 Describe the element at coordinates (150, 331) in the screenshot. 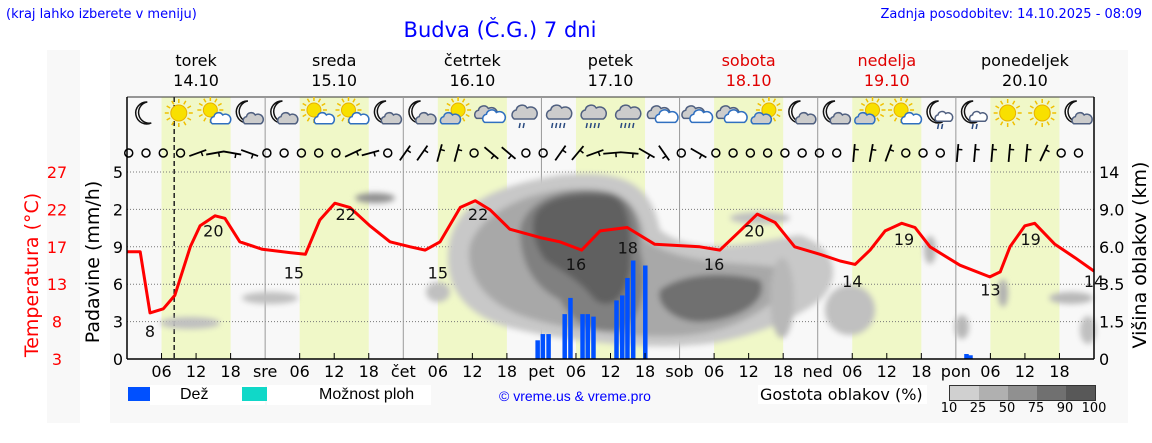

I see `temperature-label: 8` at that location.